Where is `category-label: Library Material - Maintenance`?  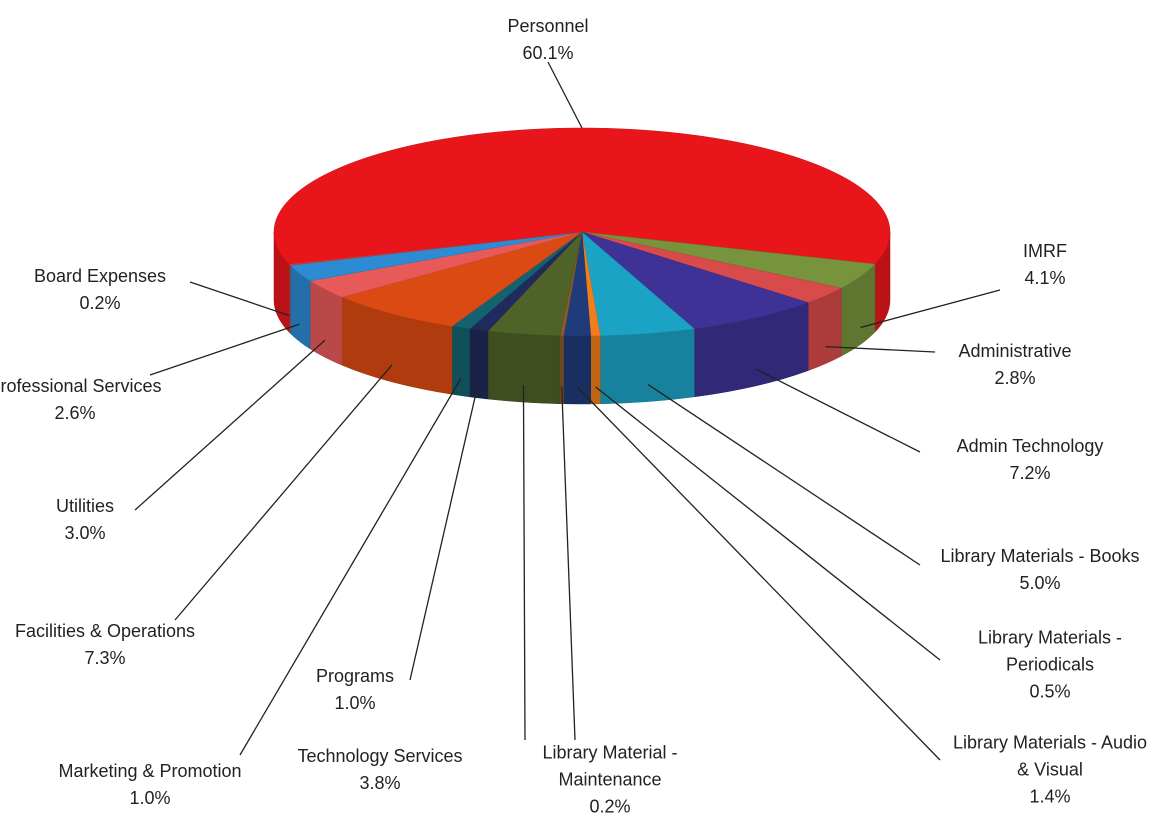
category-label: Library Material - Maintenance is located at coordinates (610, 766).